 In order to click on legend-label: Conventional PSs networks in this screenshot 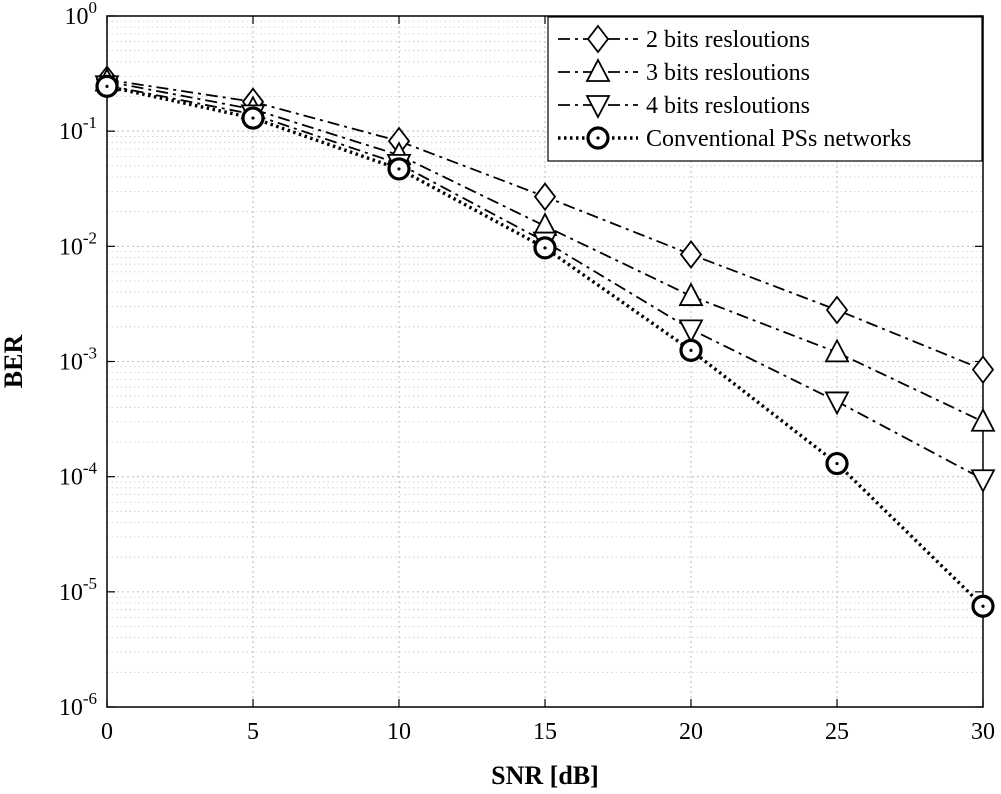, I will do `click(778, 139)`.